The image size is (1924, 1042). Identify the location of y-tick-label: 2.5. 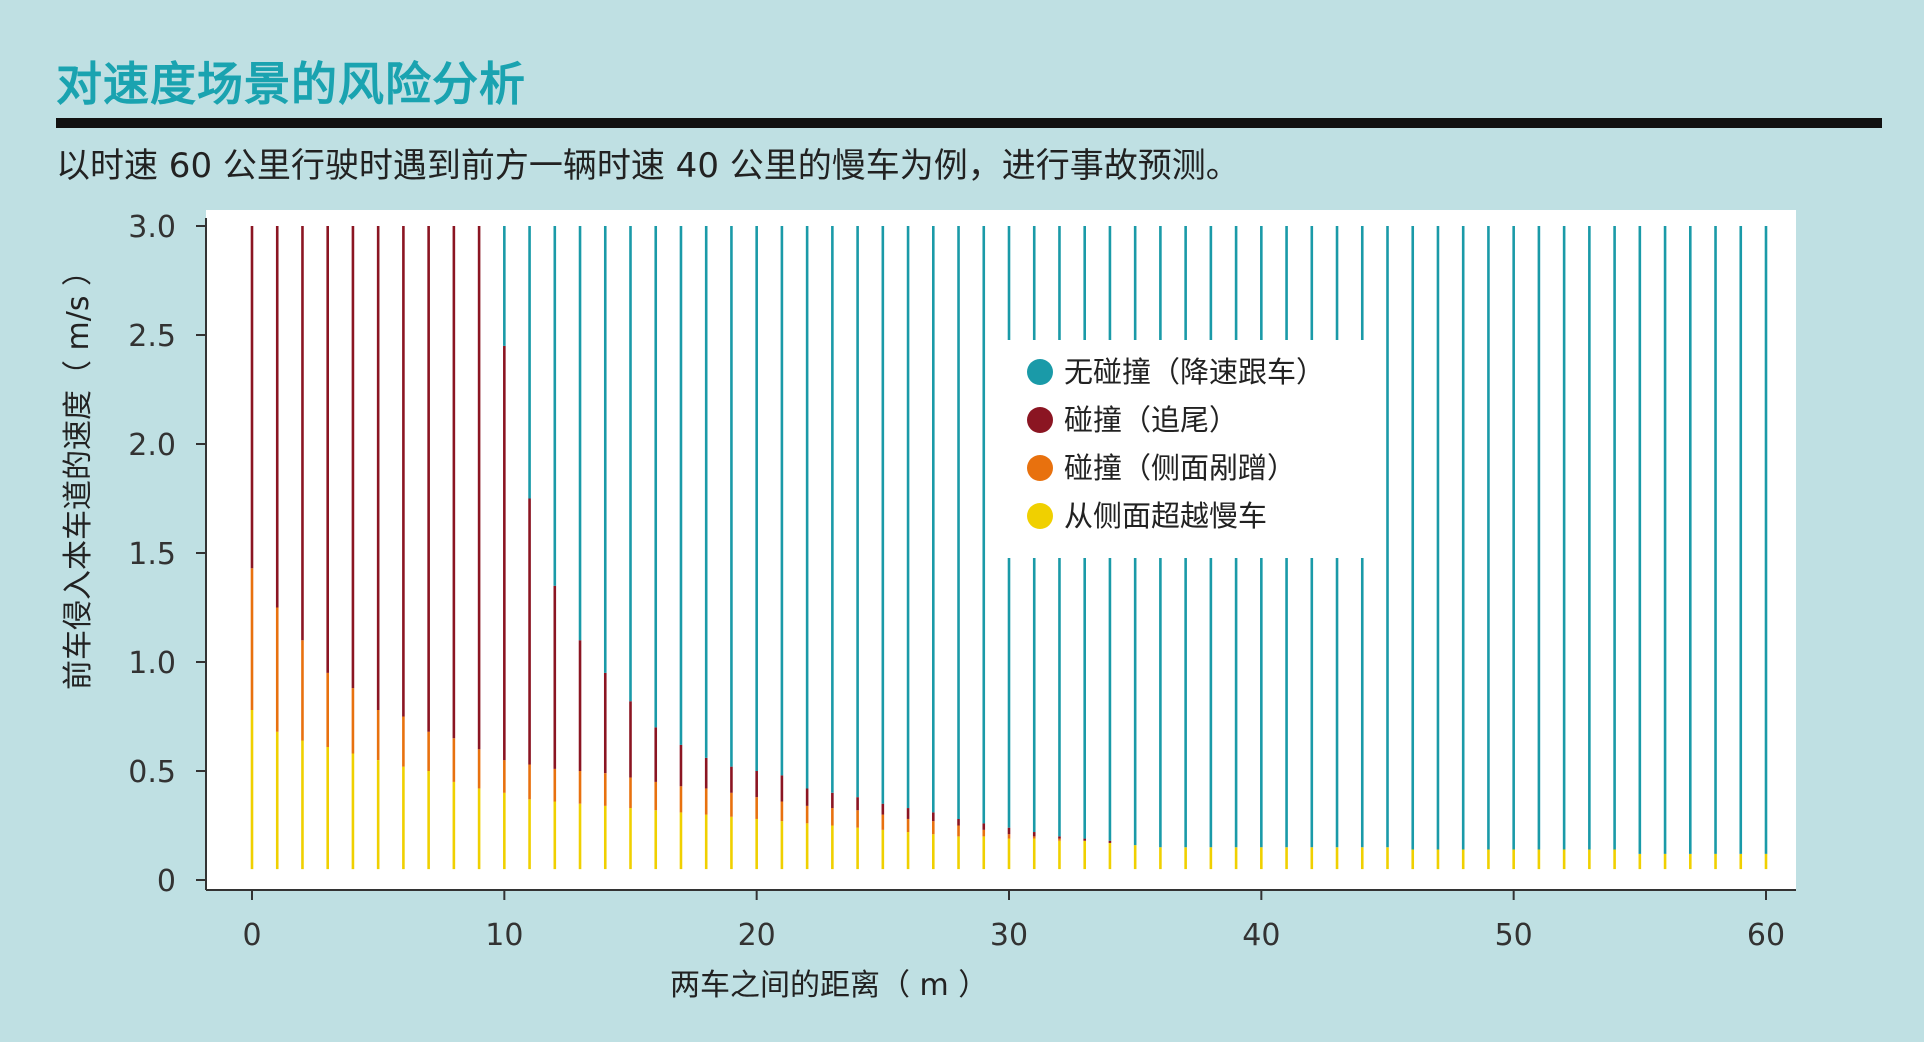
(152, 336).